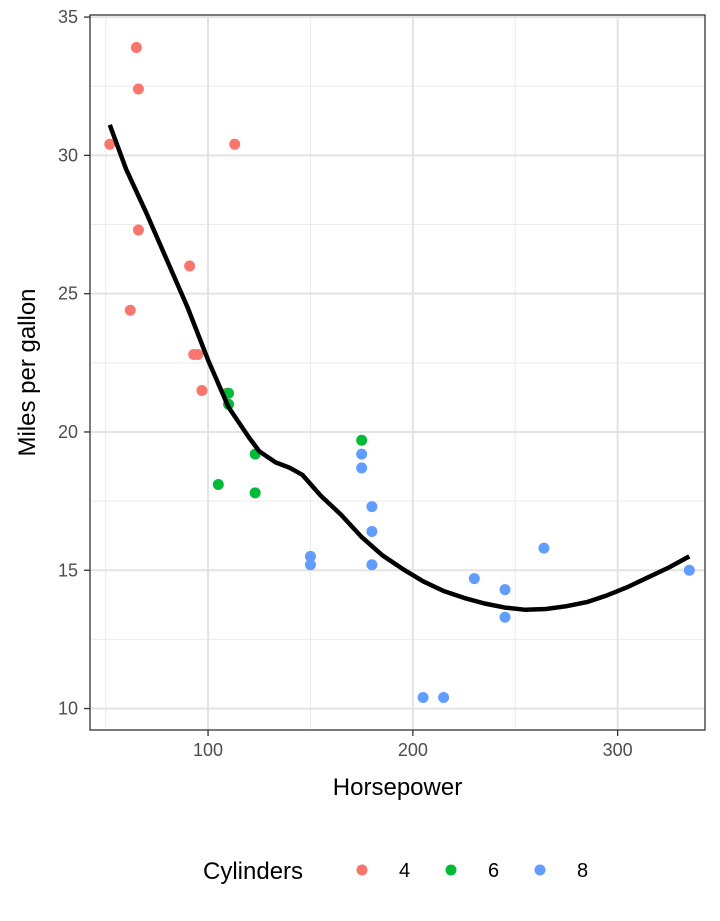 This screenshot has width=720, height=921. Describe the element at coordinates (68, 570) in the screenshot. I see `y-tick-label: 15` at that location.